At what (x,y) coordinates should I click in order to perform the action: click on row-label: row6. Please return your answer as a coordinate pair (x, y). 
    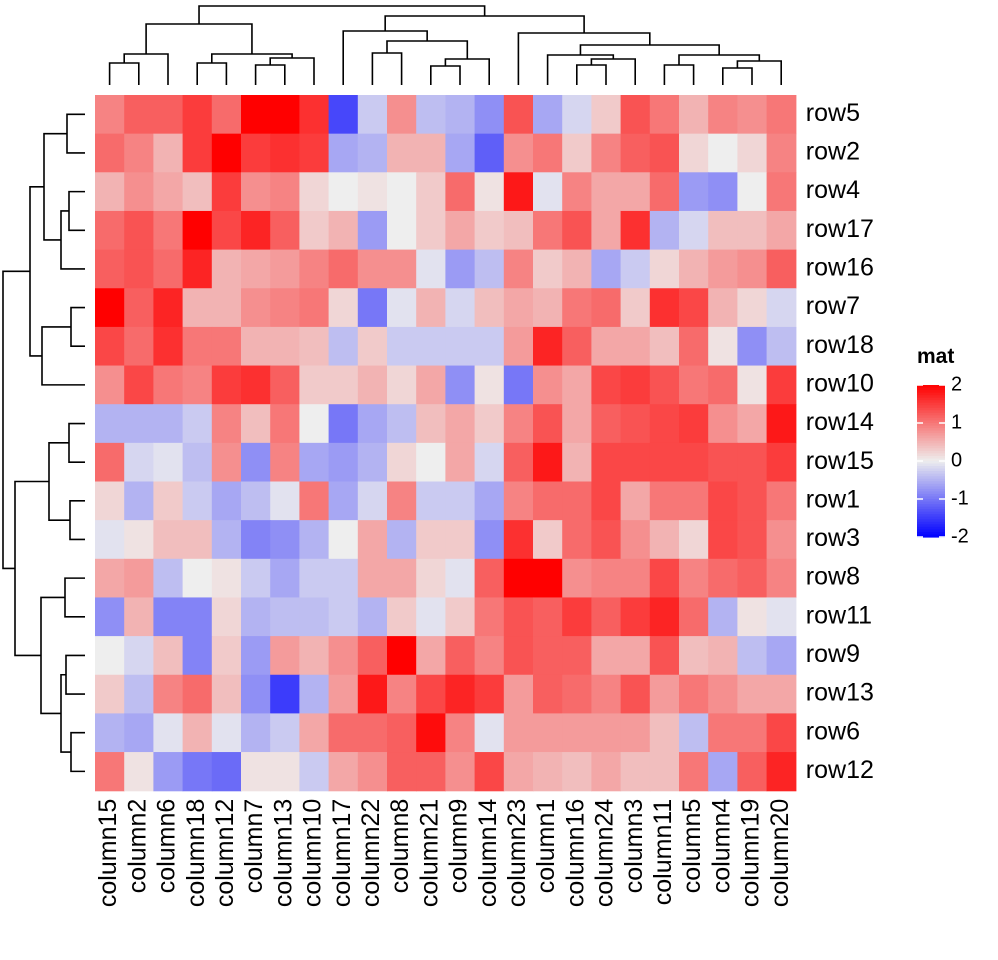
    Looking at the image, I should click on (833, 731).